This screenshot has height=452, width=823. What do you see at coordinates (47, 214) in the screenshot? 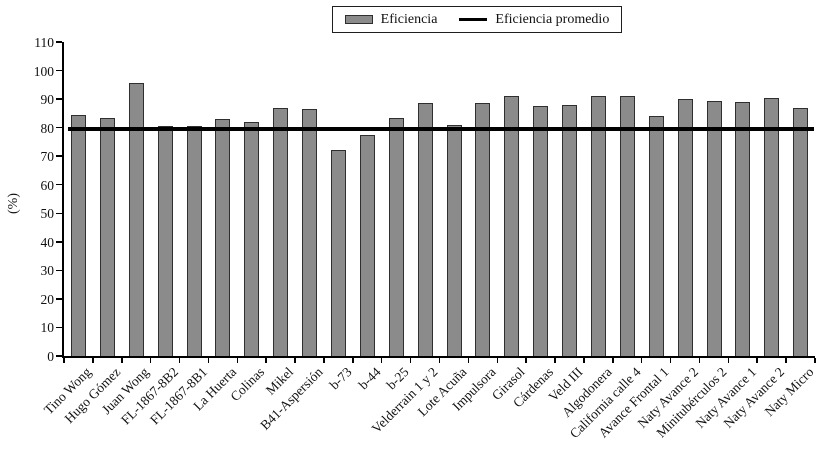
I see `y-tick-label: 50` at bounding box center [47, 214].